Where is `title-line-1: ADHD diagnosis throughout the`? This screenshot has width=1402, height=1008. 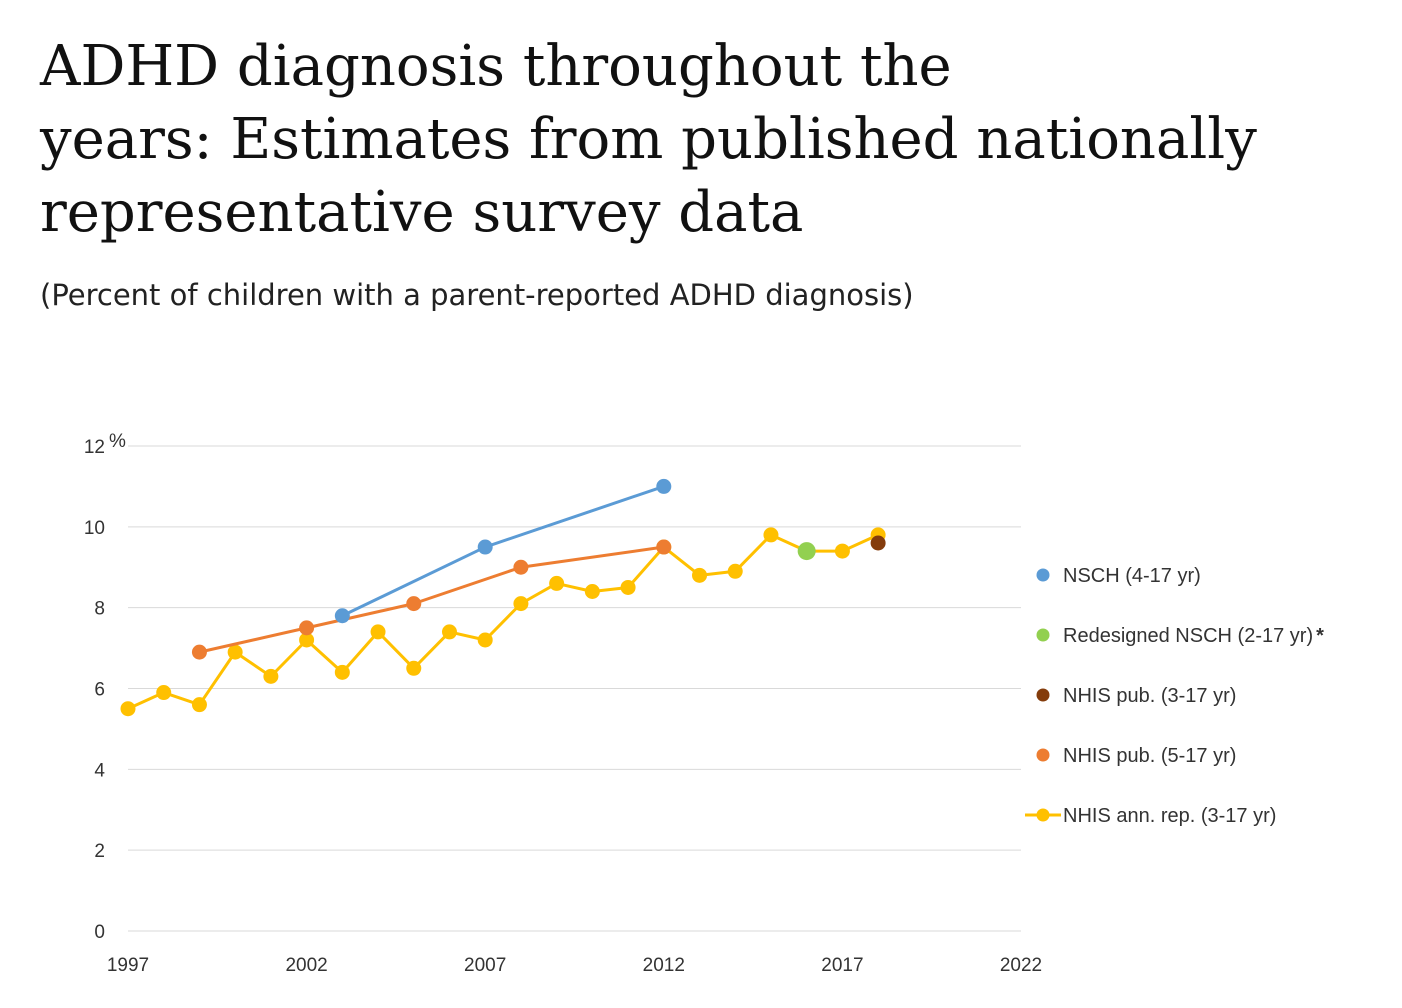
title-line-1: ADHD diagnosis throughout the is located at coordinates (496, 66).